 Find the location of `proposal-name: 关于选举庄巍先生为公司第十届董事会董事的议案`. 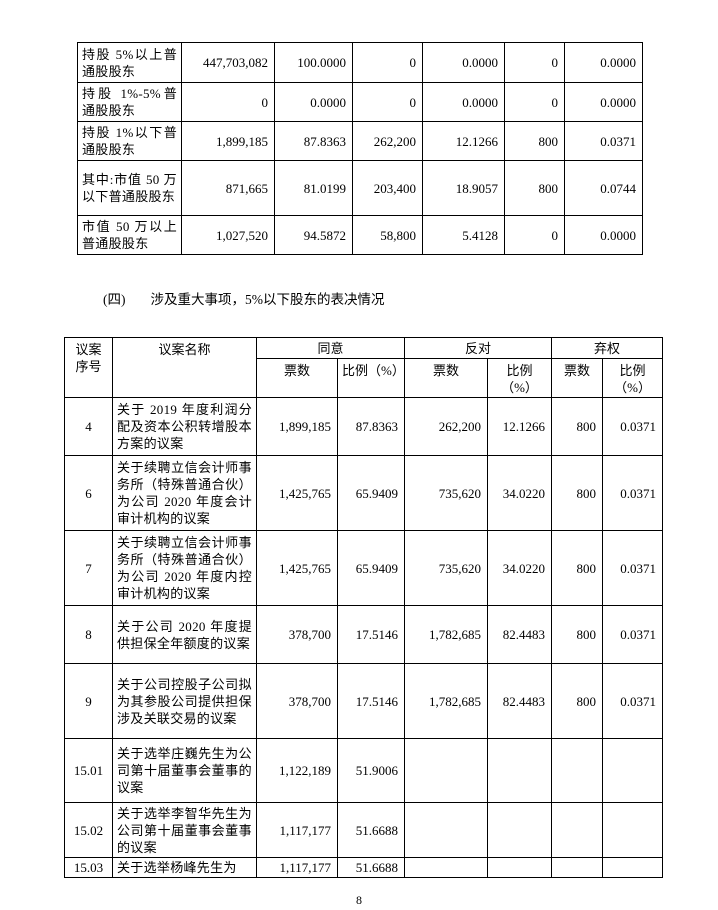

proposal-name: 关于选举庄巍先生为公司第十届董事会董事的议案 is located at coordinates (184, 770).